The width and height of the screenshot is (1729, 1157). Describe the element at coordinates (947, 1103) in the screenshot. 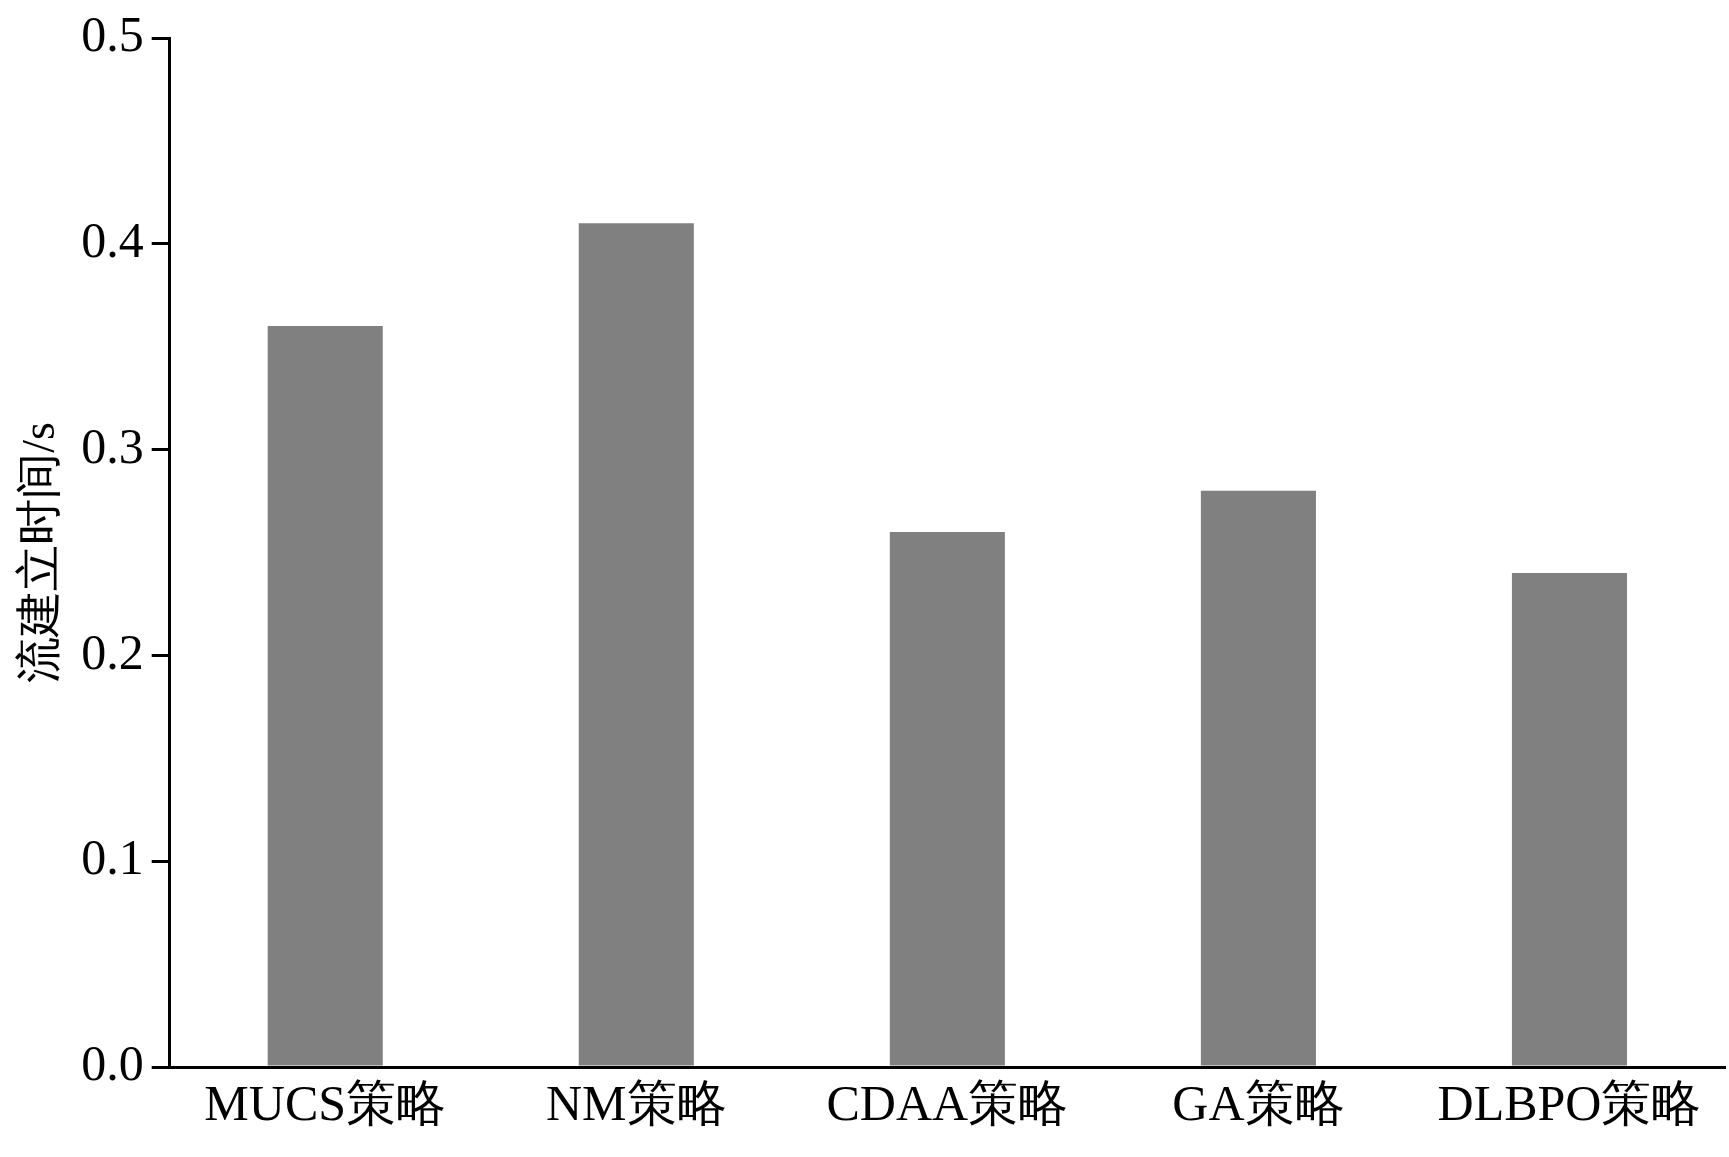

I see `x-tick-label: CDAA策略` at that location.